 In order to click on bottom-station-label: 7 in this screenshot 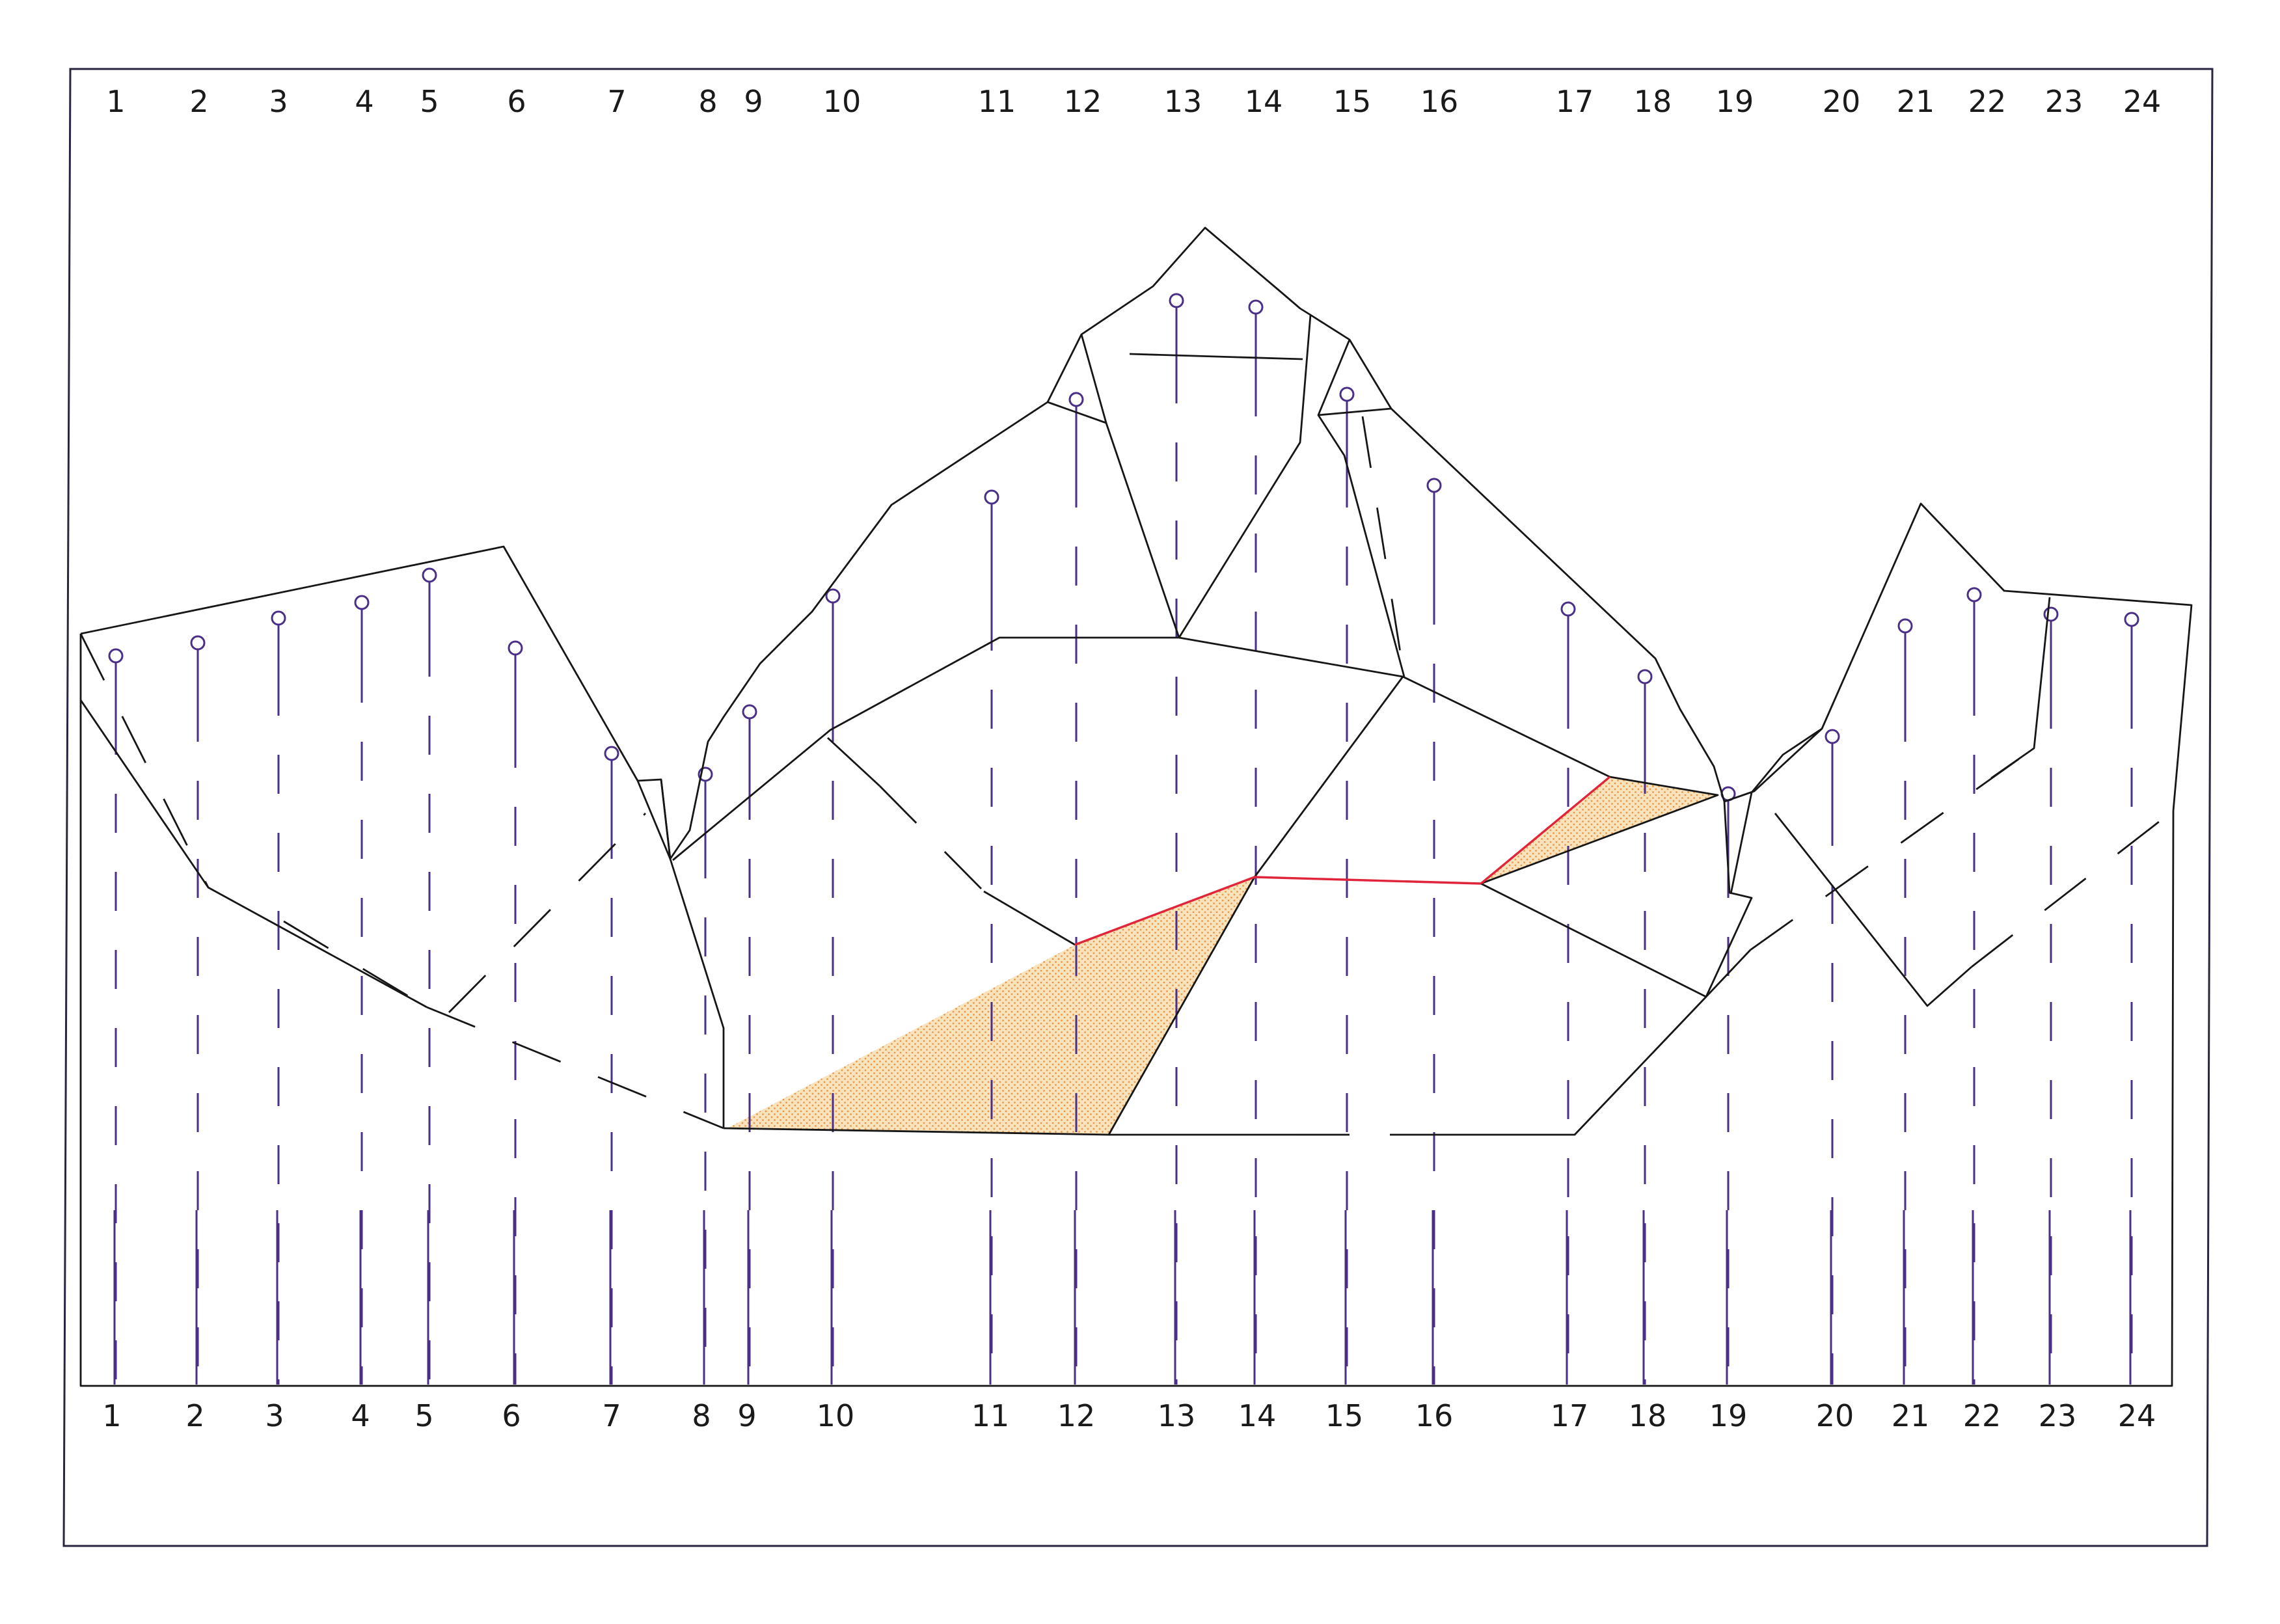, I will do `click(611, 1415)`.